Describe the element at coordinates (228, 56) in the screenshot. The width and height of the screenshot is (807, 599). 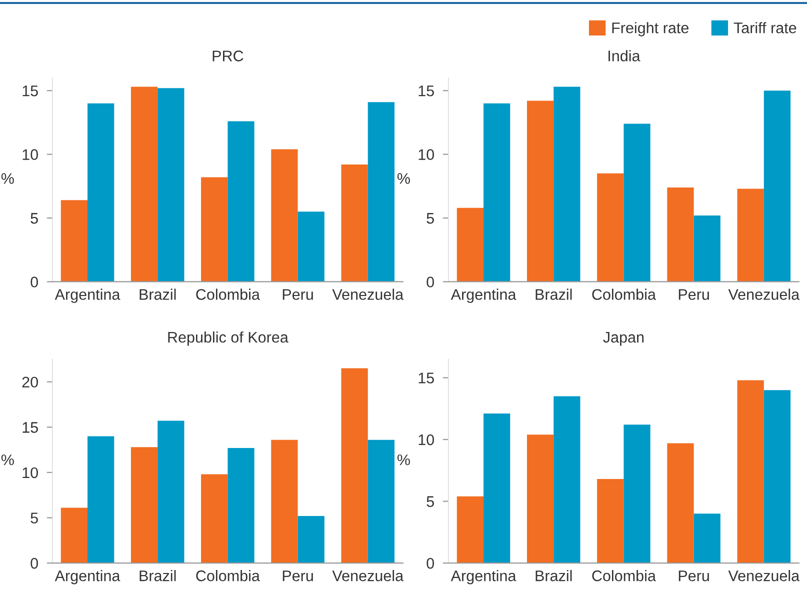
I see `chart-title: PRC` at that location.